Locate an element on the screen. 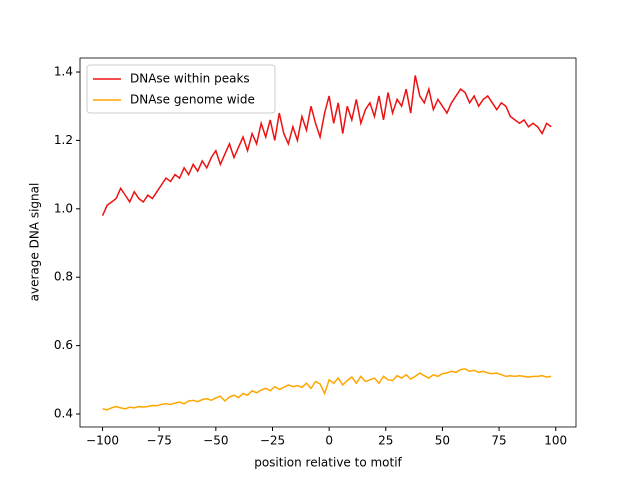 Image resolution: width=640 pixels, height=480 pixels. x-tick-label: −100 is located at coordinates (102, 441).